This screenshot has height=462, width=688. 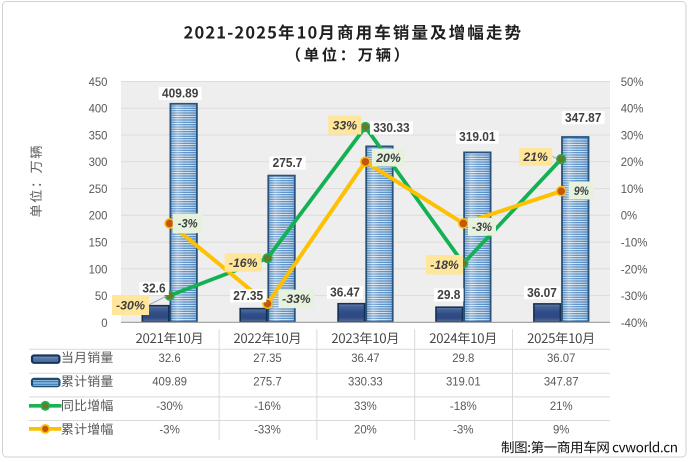 I want to click on svg-text: 30%, so click(x=632, y=135).